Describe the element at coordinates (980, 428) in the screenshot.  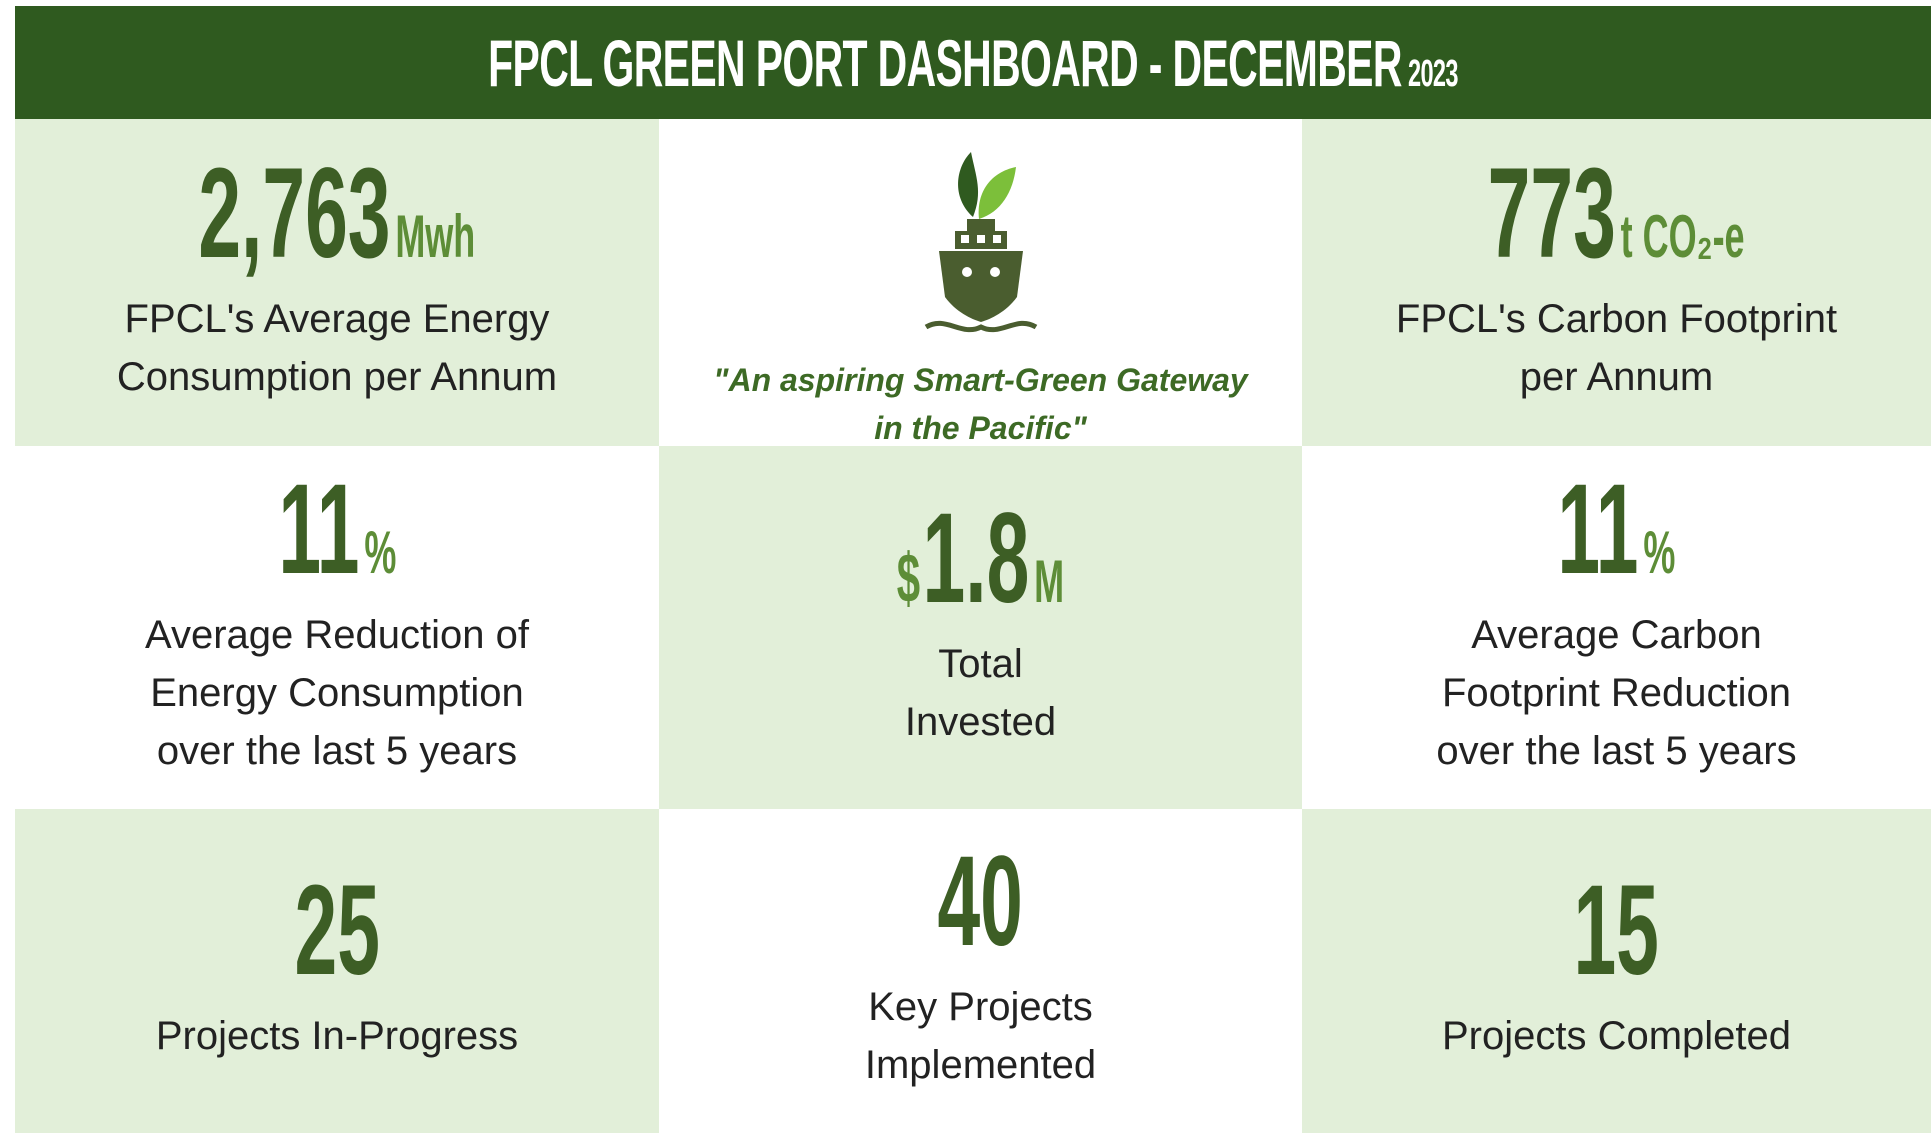
I see `tagline-line: in the Pacific"` at that location.